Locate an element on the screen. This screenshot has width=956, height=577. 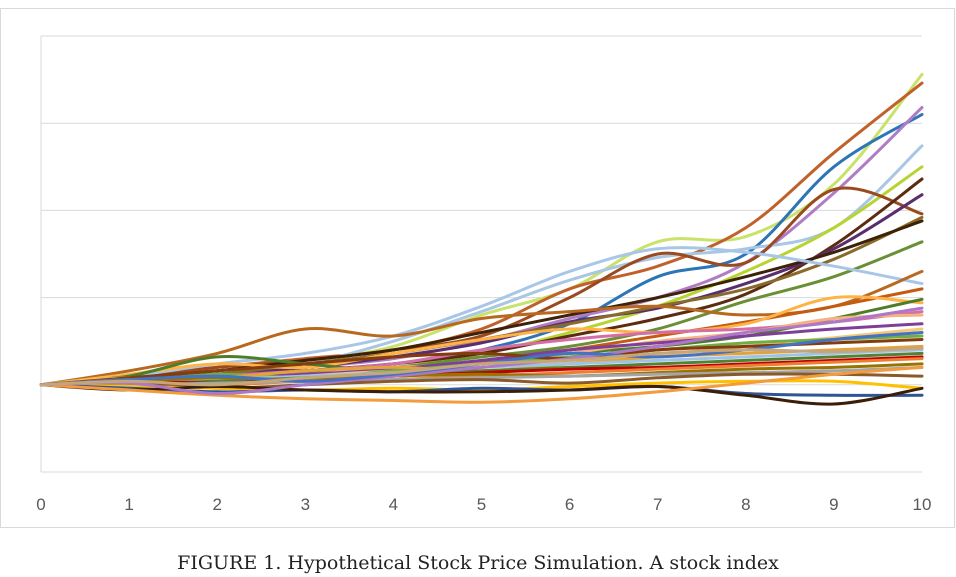
x-tick-label: 3 is located at coordinates (305, 504).